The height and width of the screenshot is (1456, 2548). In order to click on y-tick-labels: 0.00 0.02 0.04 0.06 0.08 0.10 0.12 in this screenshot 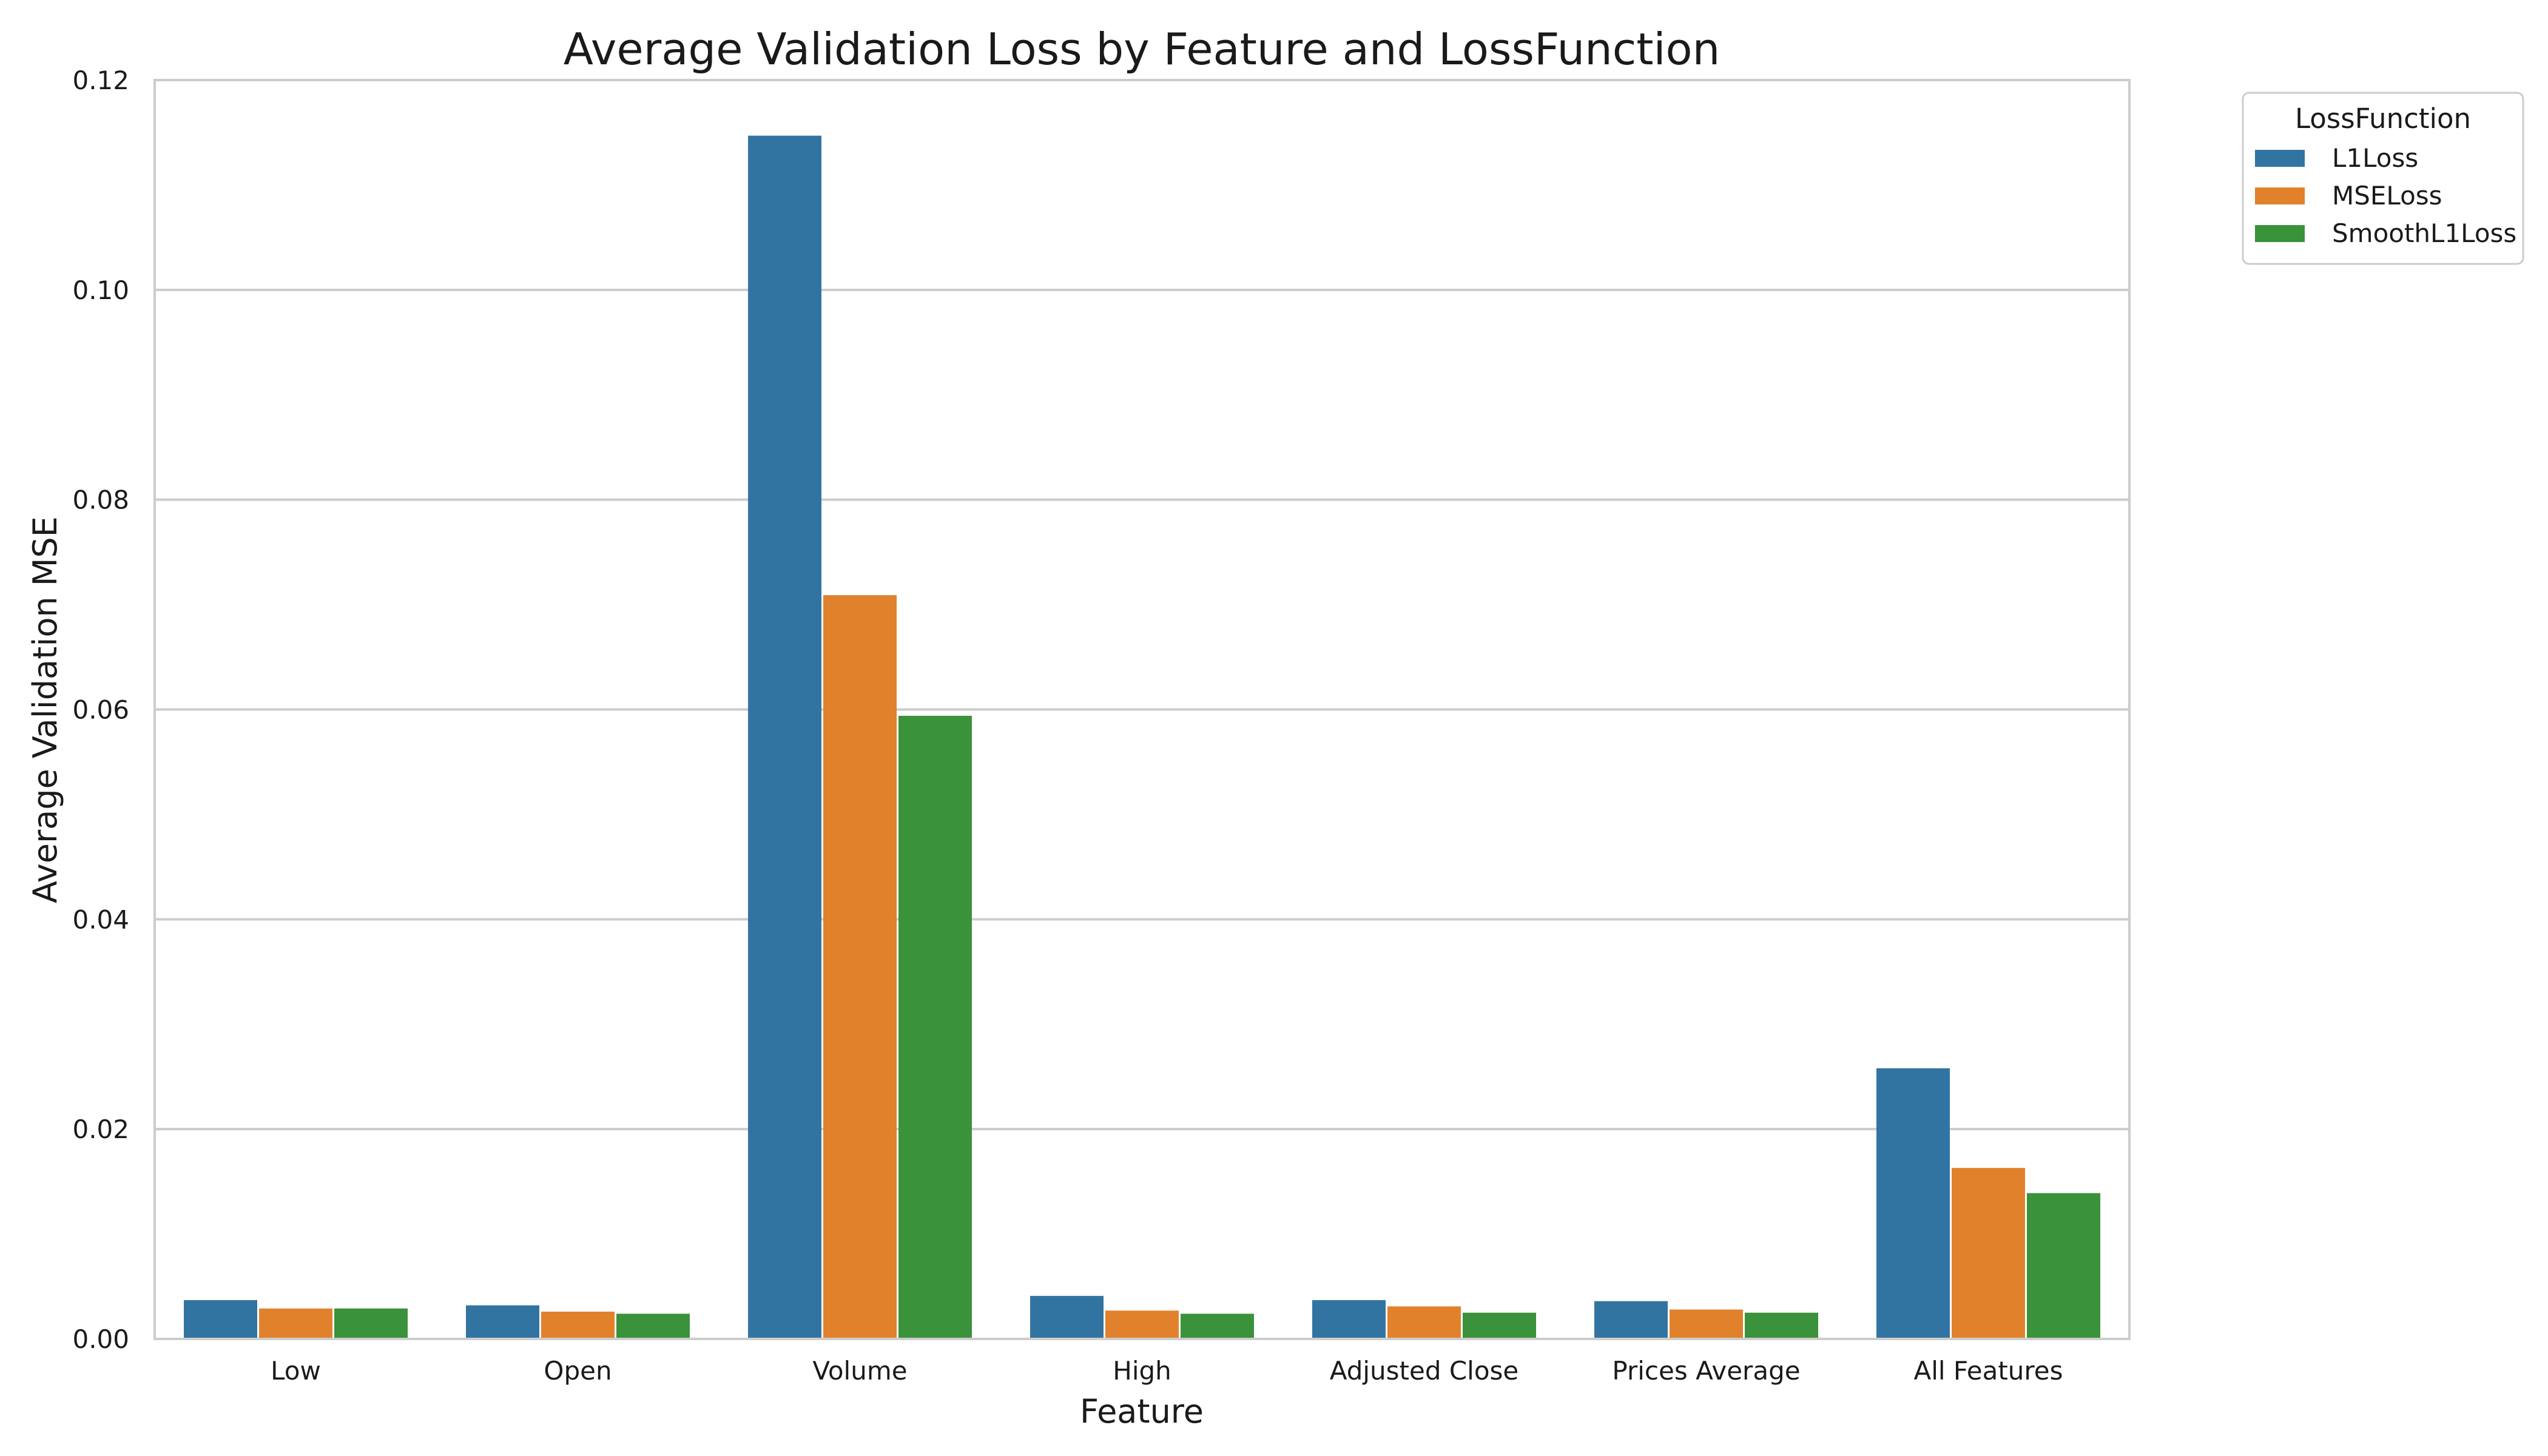, I will do `click(100, 710)`.